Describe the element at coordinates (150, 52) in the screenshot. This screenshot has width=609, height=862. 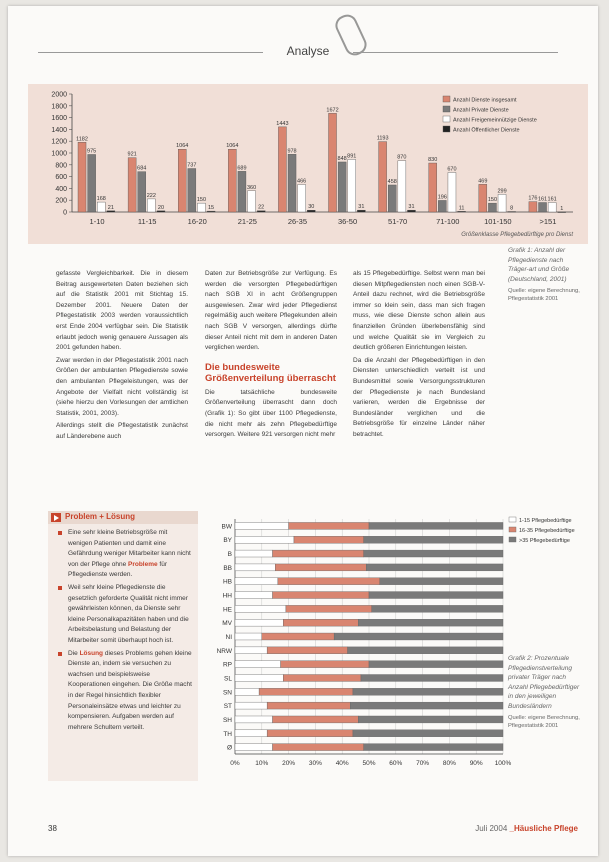
I see `header-rule-left` at that location.